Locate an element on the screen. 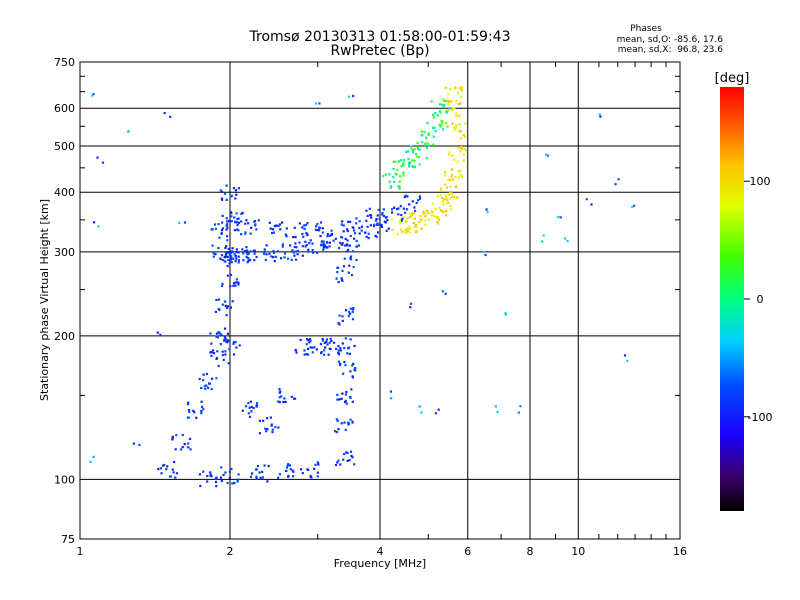 The height and width of the screenshot is (600, 800). x-tick-label: 1 is located at coordinates (80, 551).